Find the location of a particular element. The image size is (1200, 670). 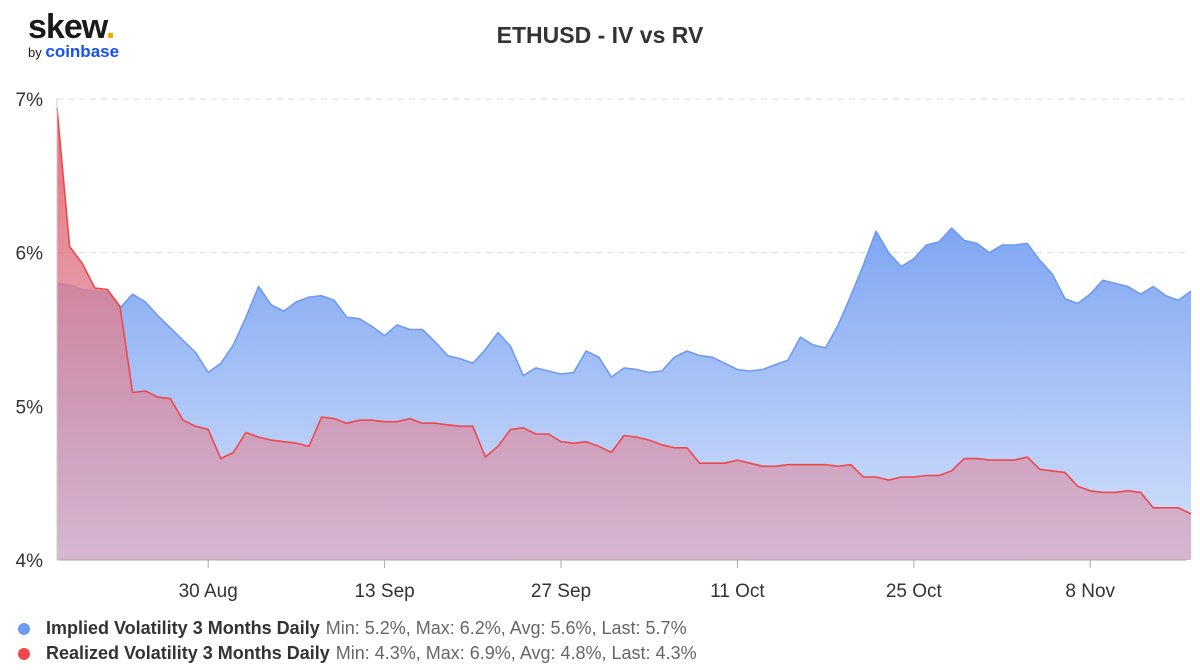

chart-title: ETHUSD - IV vs RV is located at coordinates (600, 35).